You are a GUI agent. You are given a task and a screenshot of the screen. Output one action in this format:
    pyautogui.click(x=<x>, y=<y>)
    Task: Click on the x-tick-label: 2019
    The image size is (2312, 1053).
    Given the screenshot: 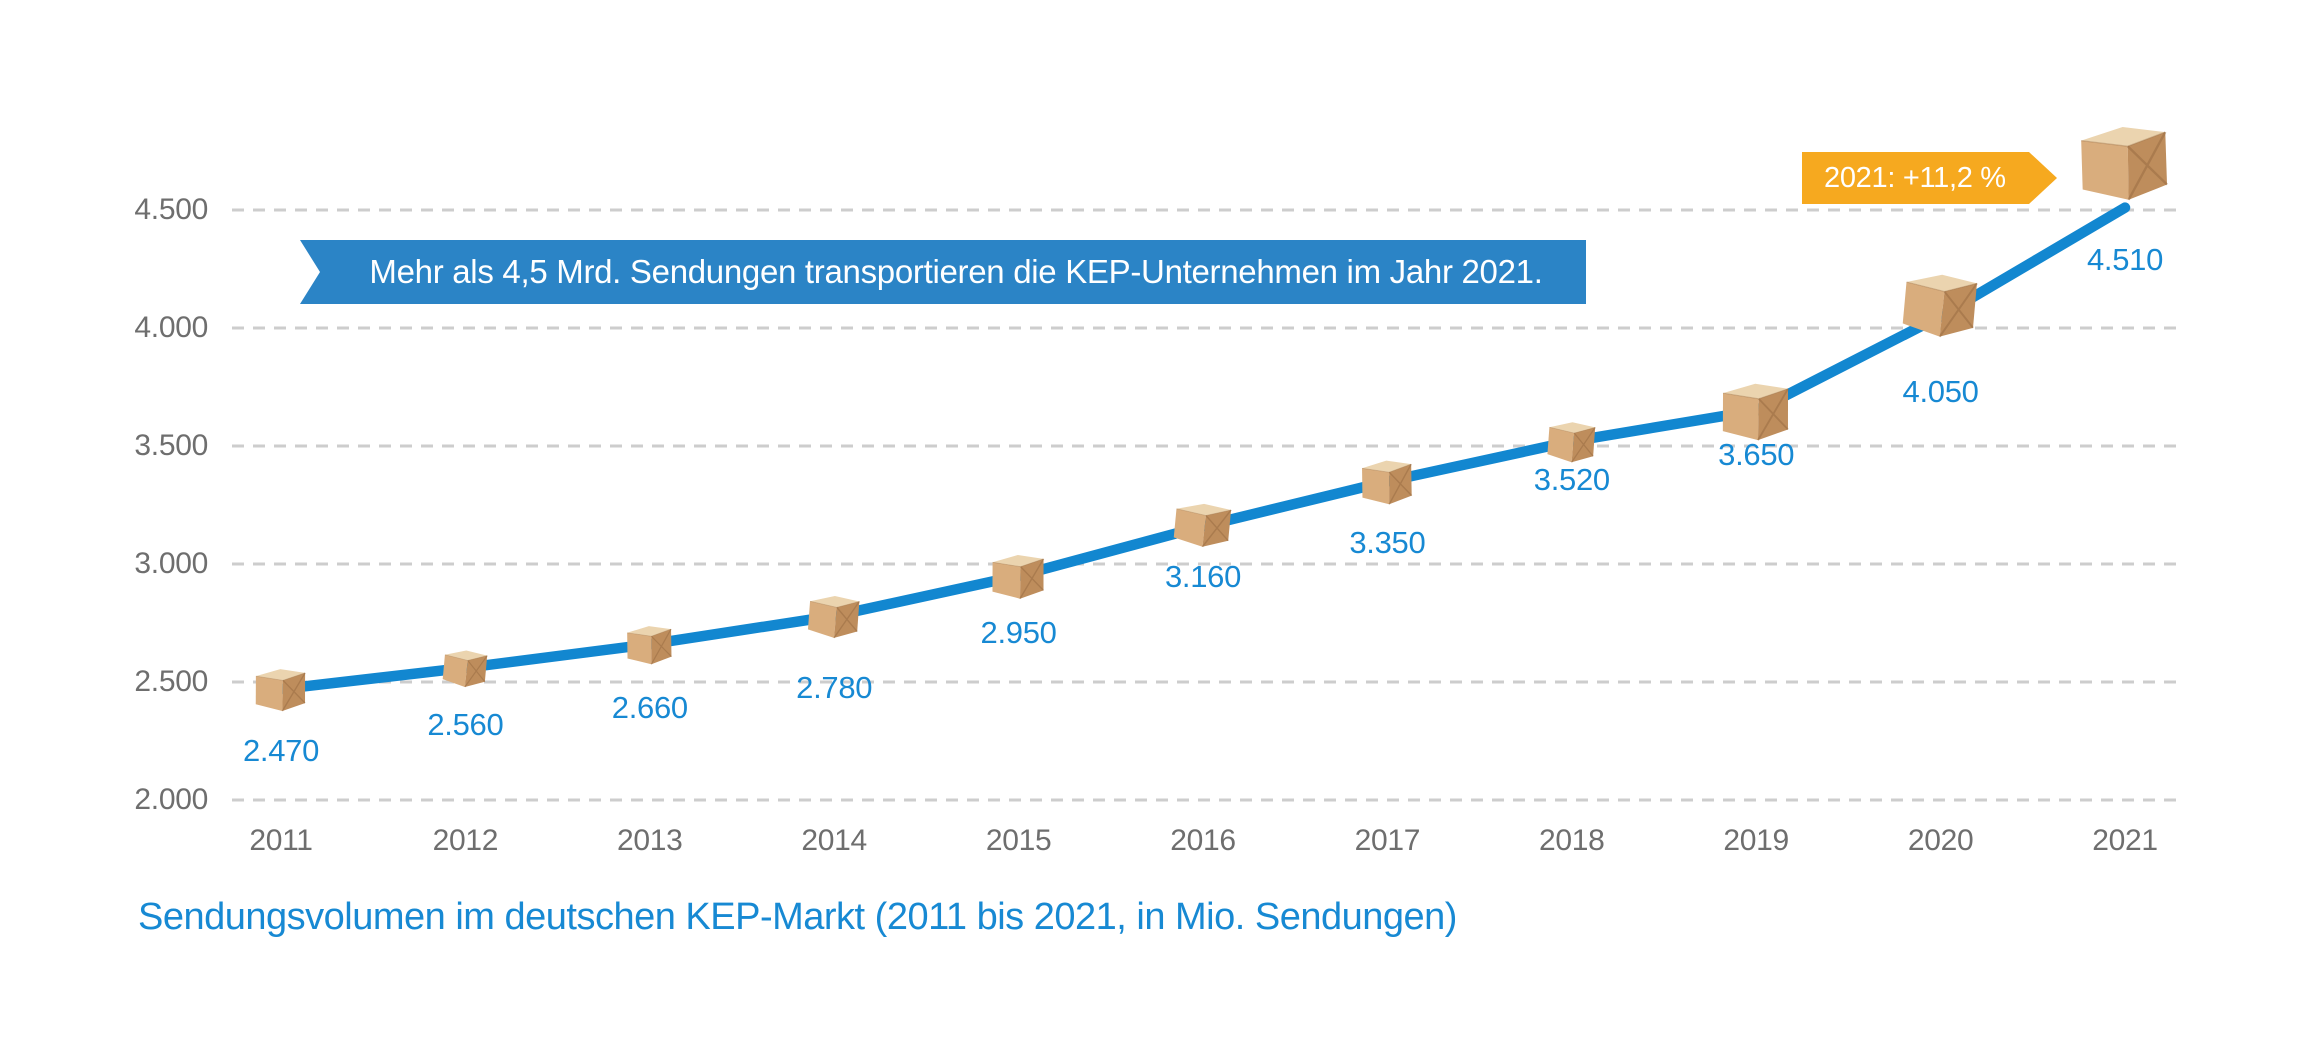 What is the action you would take?
    pyautogui.click(x=1756, y=840)
    